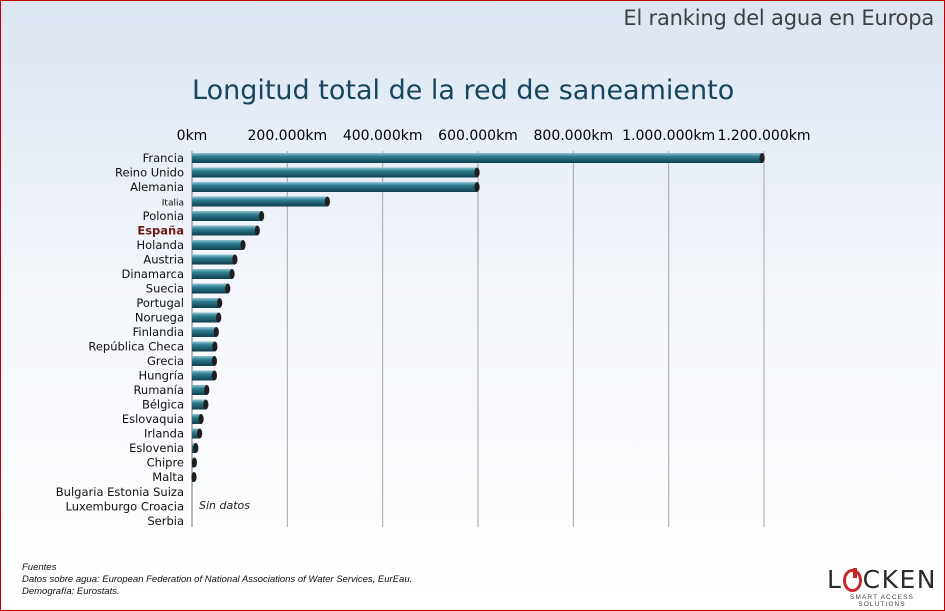  I want to click on category-label: Rumanía, so click(158, 390).